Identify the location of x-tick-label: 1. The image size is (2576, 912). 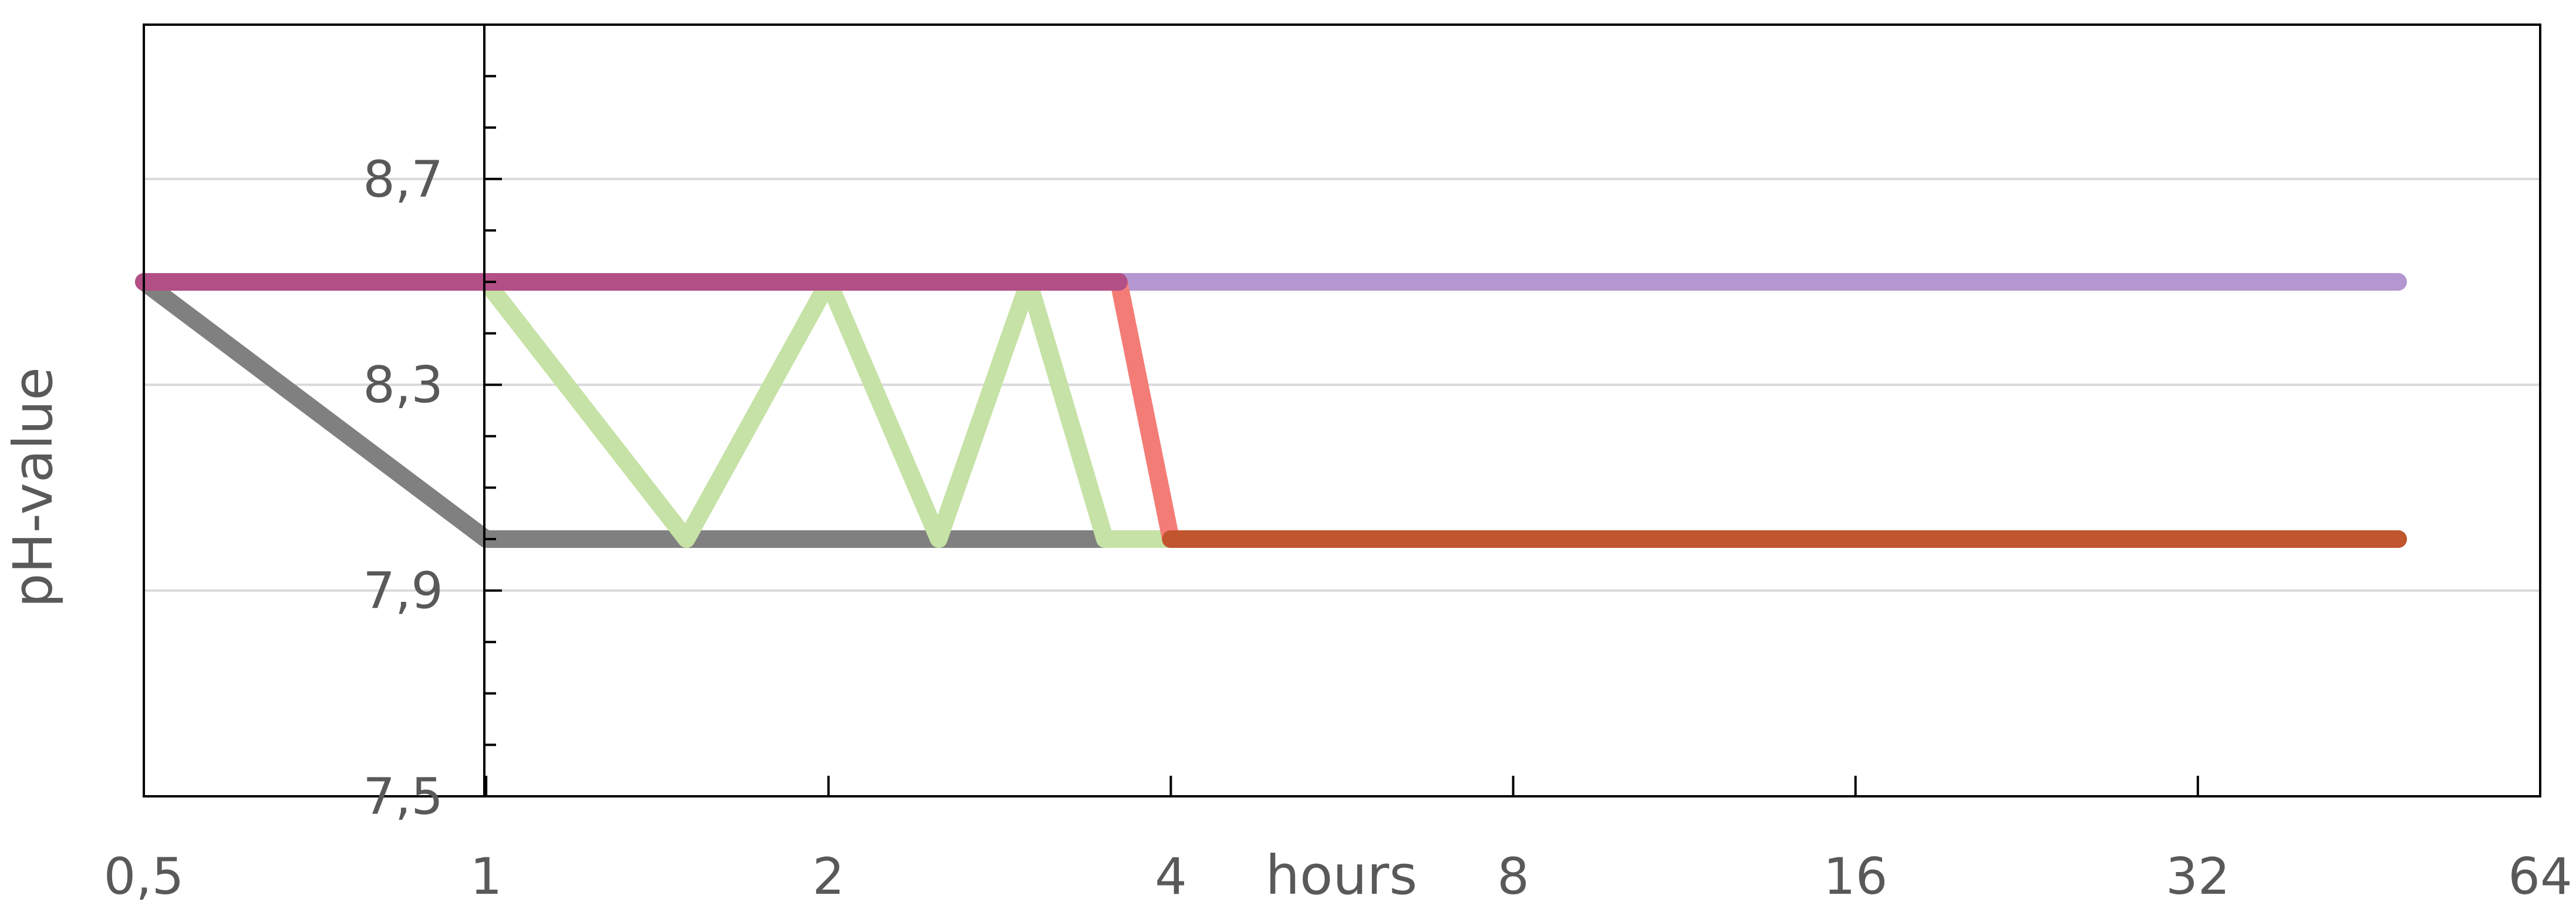
(486, 876).